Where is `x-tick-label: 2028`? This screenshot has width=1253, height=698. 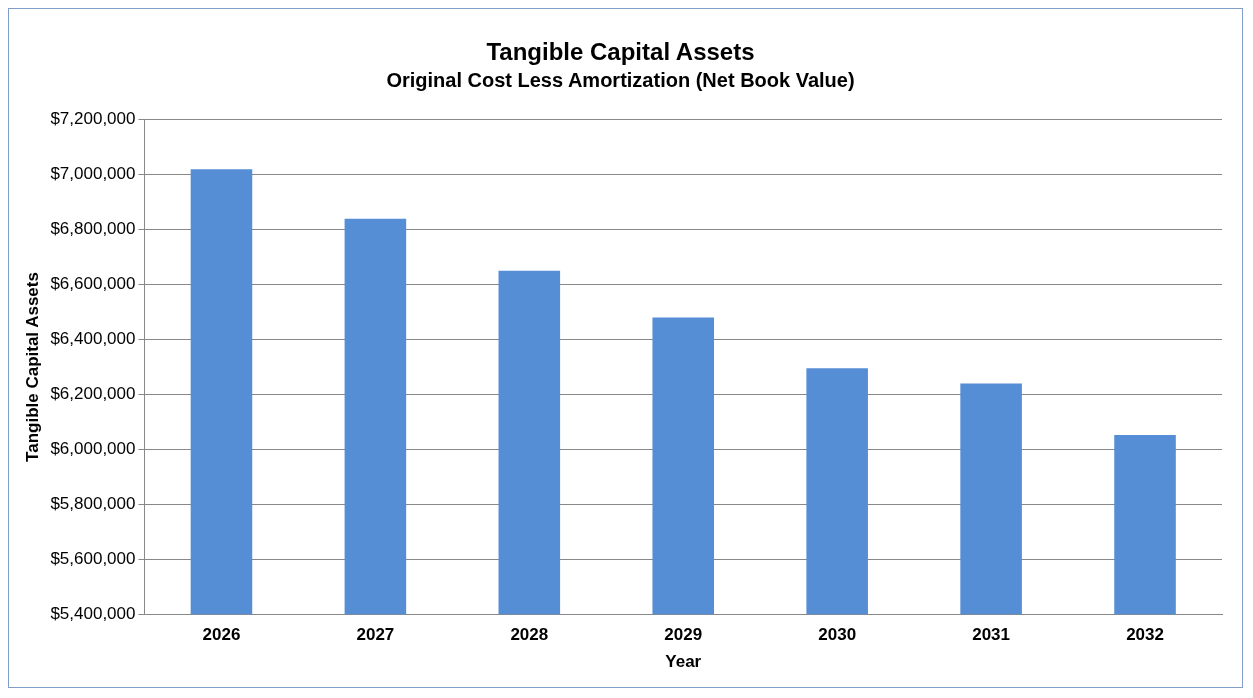
x-tick-label: 2028 is located at coordinates (529, 635).